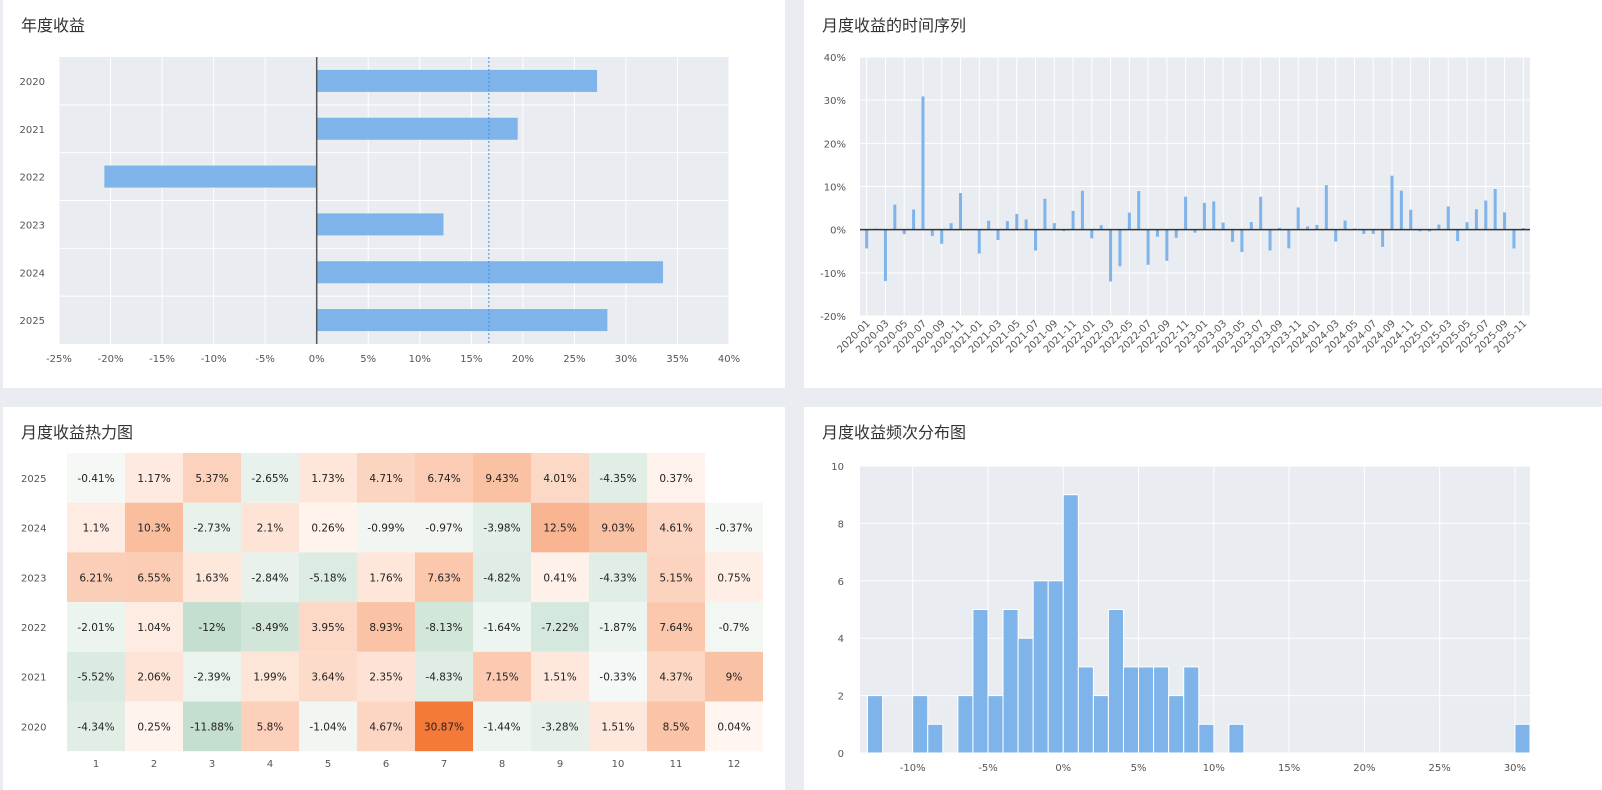 The image size is (1602, 790). What do you see at coordinates (111, 359) in the screenshot?
I see `x-tick-label: -20%` at bounding box center [111, 359].